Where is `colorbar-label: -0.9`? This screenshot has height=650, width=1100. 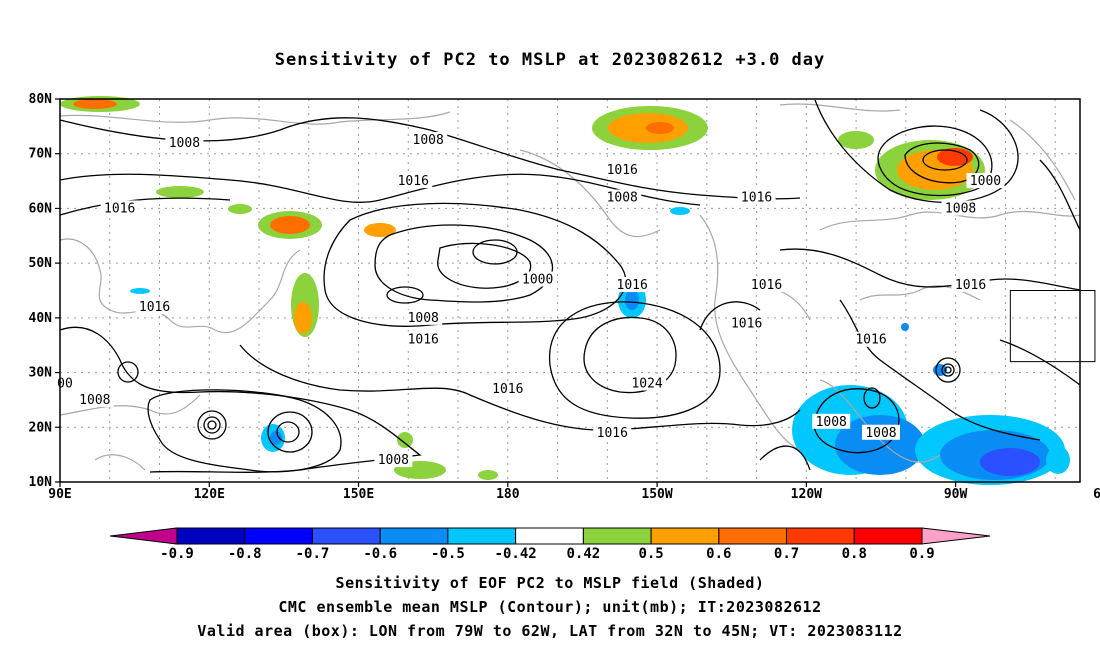 colorbar-label: -0.9 is located at coordinates (177, 554).